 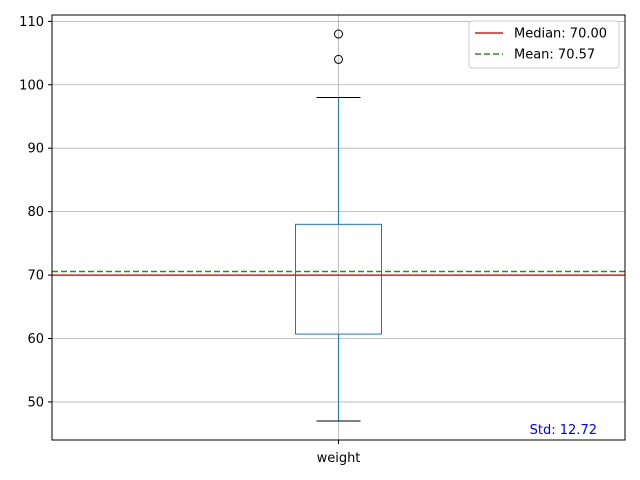 I want to click on reference-lines, so click(x=338, y=273).